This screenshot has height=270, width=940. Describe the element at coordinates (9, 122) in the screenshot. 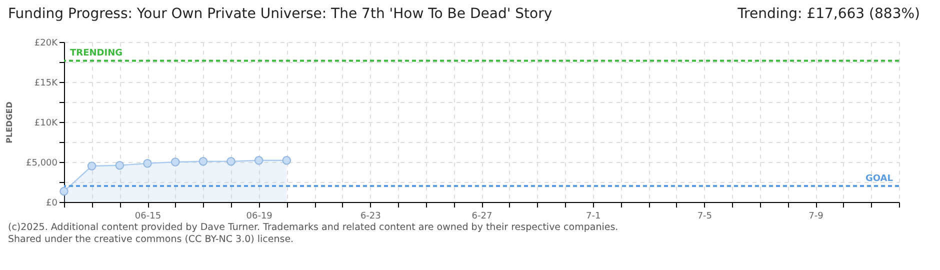

I see `y-axis-title: PLEDGED` at that location.